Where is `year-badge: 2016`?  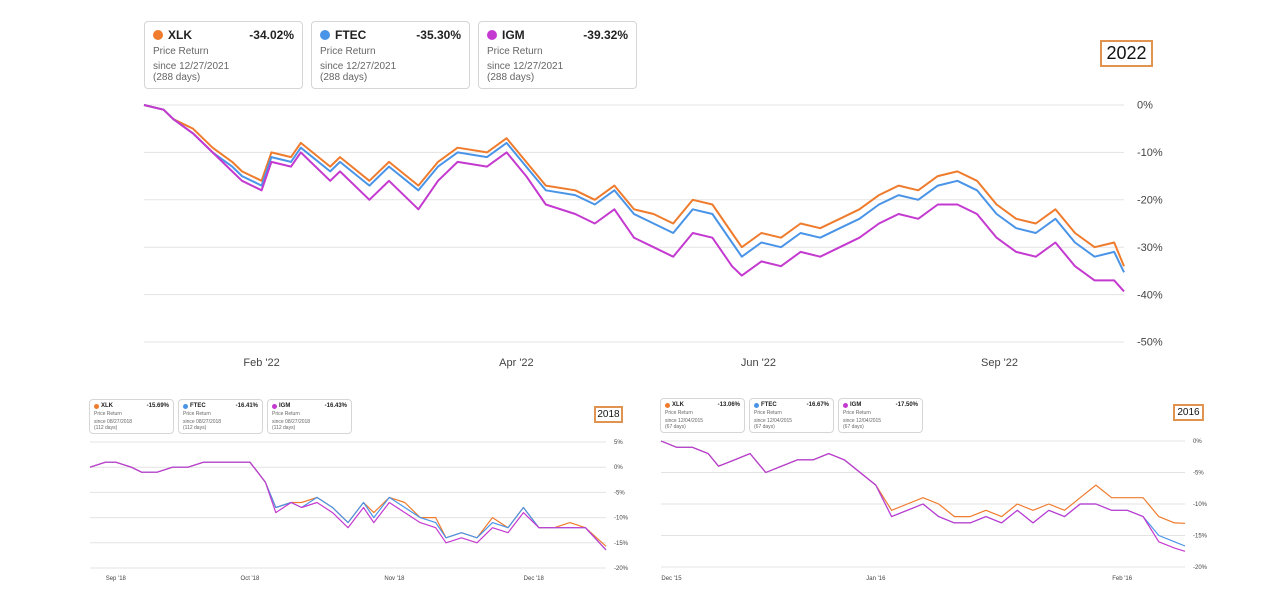
year-badge: 2016 is located at coordinates (1188, 412).